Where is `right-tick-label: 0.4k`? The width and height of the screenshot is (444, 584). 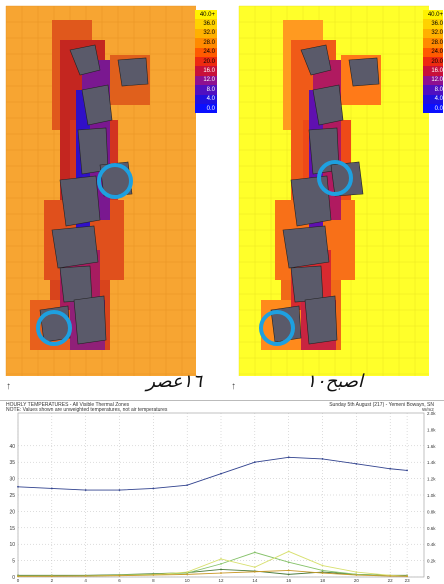
right-tick-label: 0.4k is located at coordinates (431, 544).